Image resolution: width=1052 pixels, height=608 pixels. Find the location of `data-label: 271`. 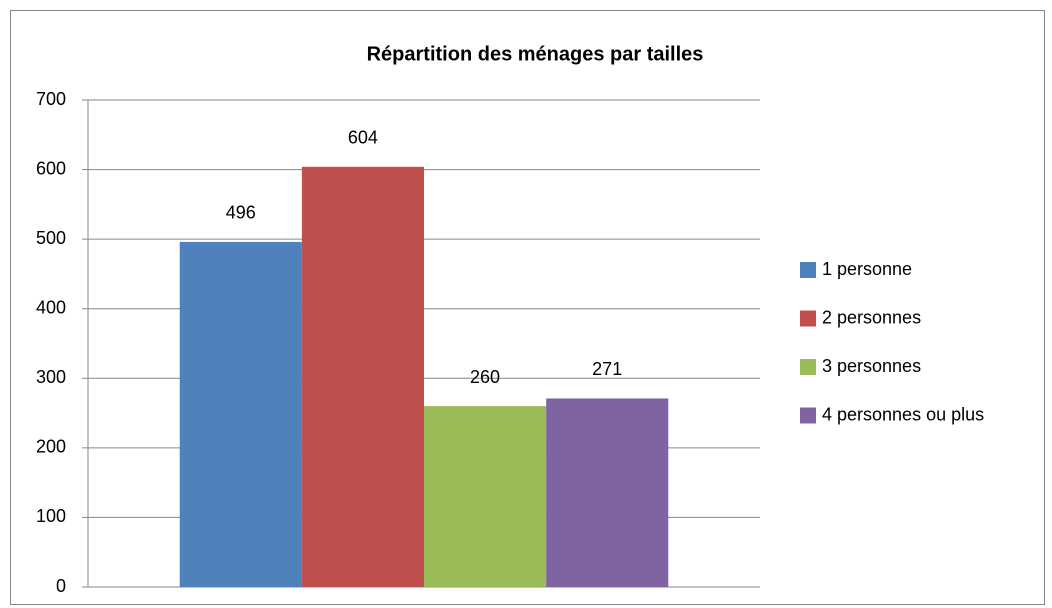

data-label: 271 is located at coordinates (607, 369).